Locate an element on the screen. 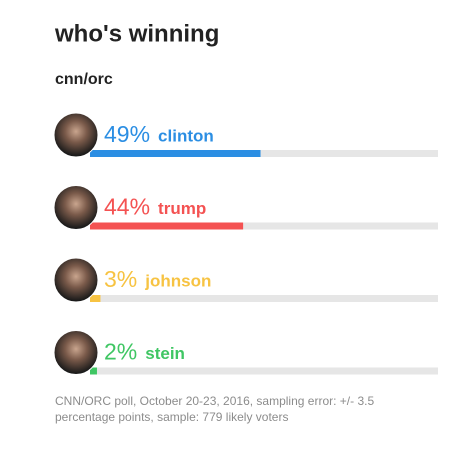 The image size is (455, 455). chart-title: who's winning is located at coordinates (136, 33).